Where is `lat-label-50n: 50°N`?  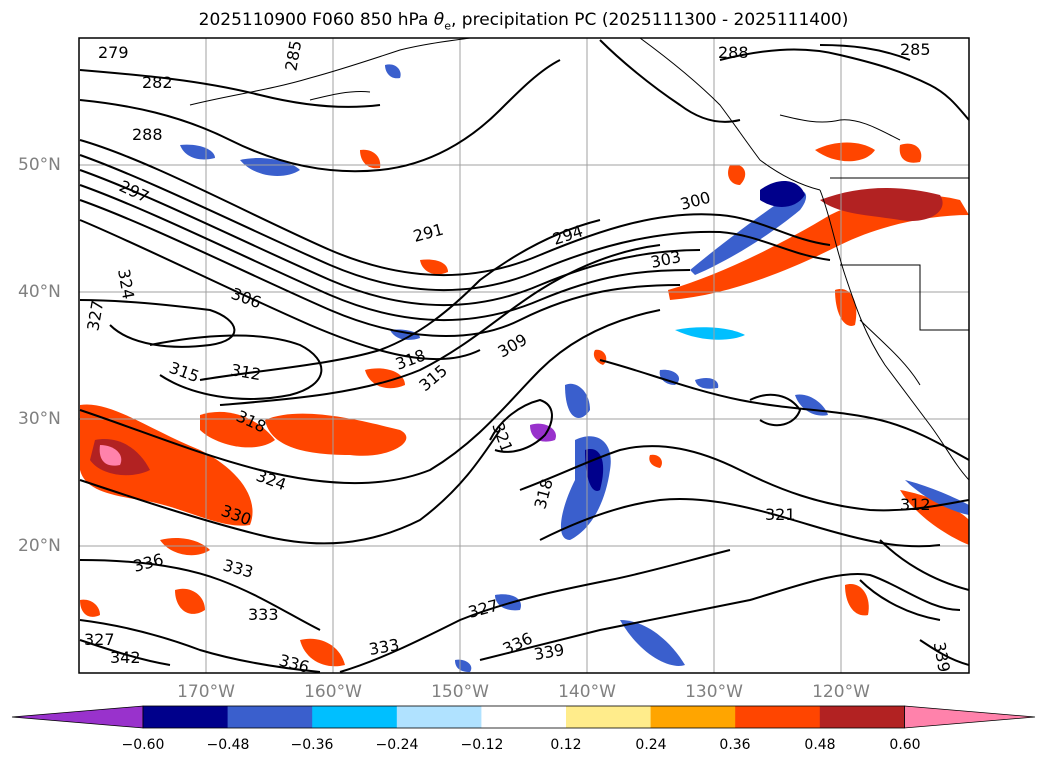 lat-label-50n: 50°N is located at coordinates (39, 165).